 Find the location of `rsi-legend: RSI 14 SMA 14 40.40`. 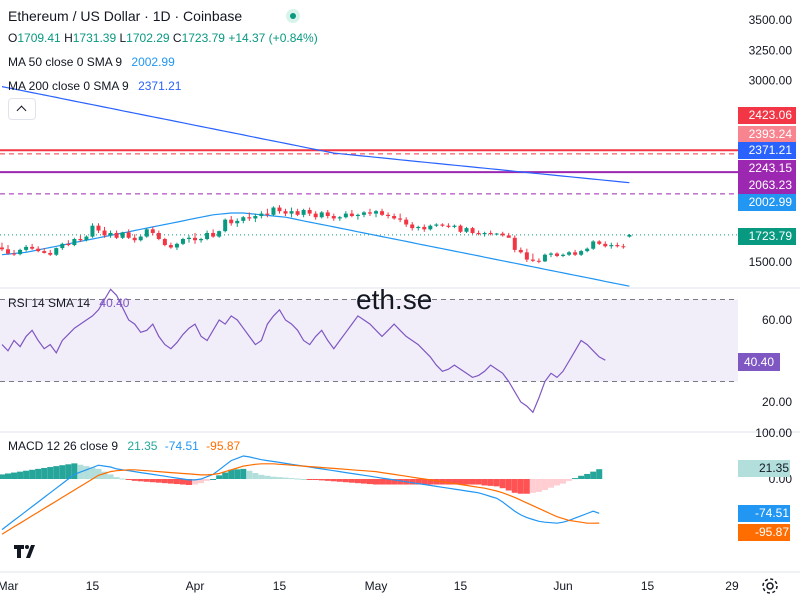

rsi-legend: RSI 14 SMA 14 40.40 is located at coordinates (68, 303).